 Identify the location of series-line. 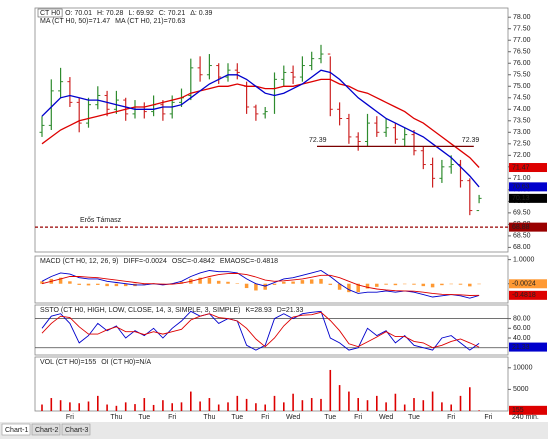
(260, 330).